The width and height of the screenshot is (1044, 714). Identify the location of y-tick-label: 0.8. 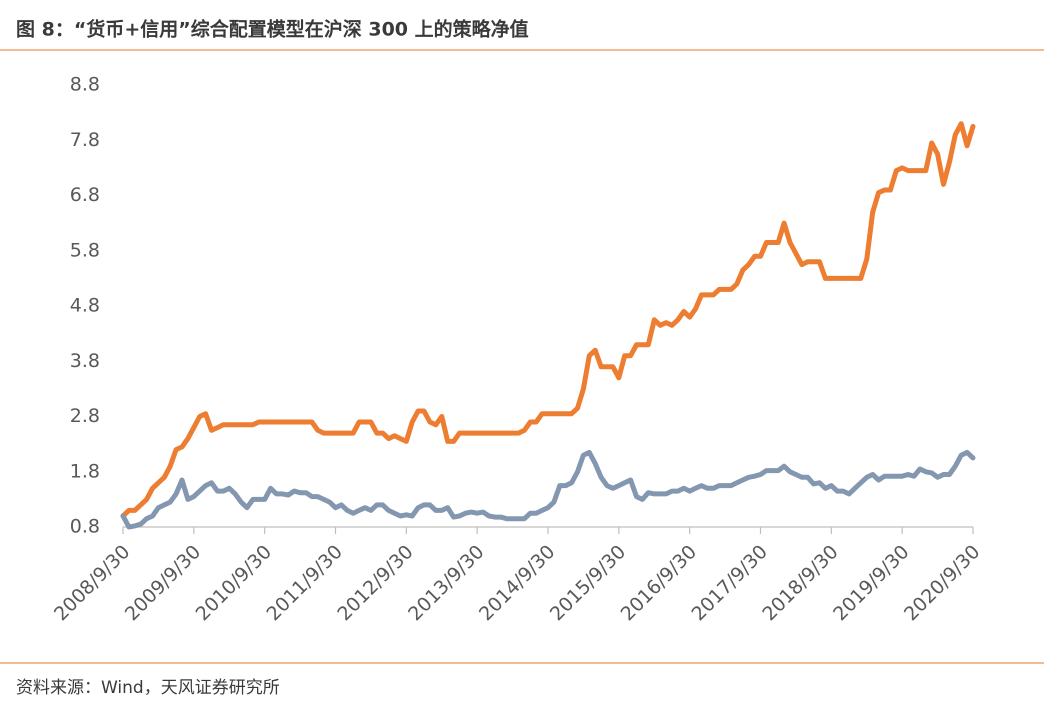
(85, 527).